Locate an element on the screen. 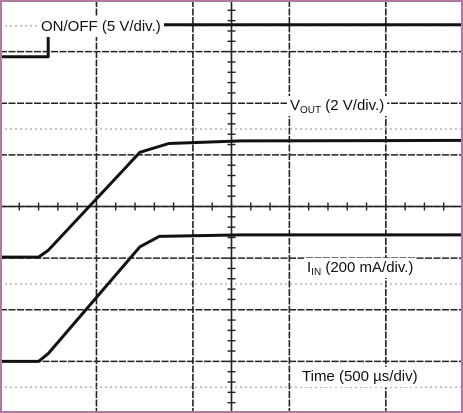 The width and height of the screenshot is (463, 413). vout-label-main: V is located at coordinates (295, 105).